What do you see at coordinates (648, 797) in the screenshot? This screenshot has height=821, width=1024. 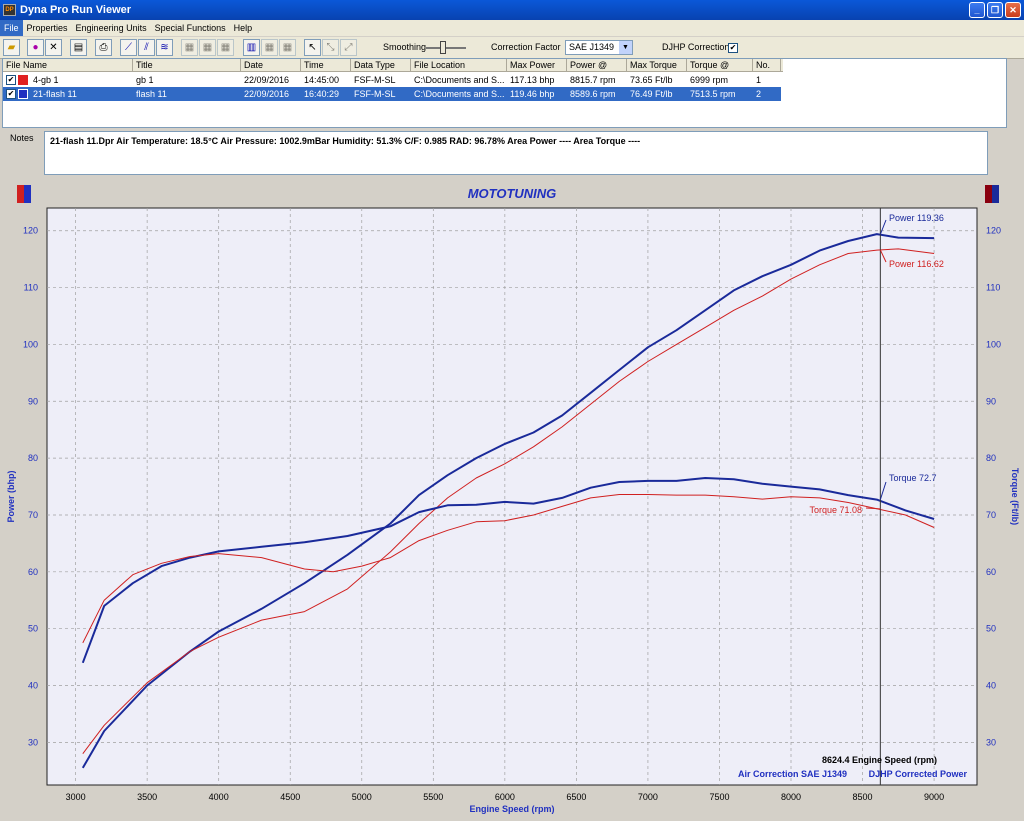 I see `x-tick-label: 7000` at bounding box center [648, 797].